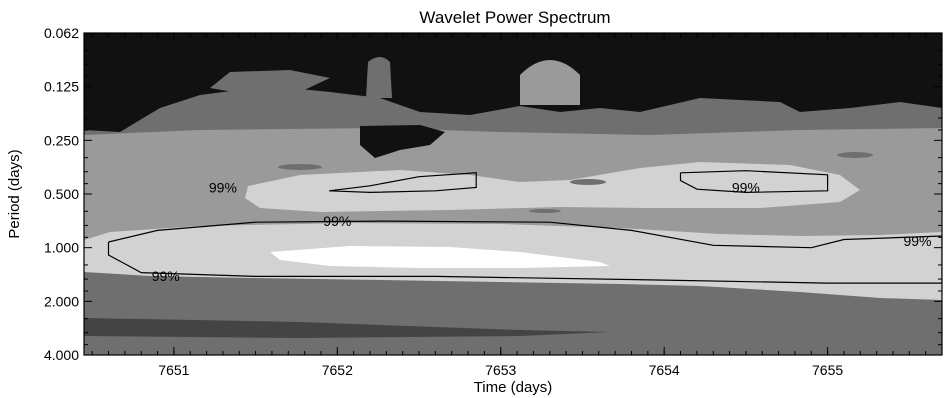  I want to click on x-axis-title: Time (days), so click(513, 387).